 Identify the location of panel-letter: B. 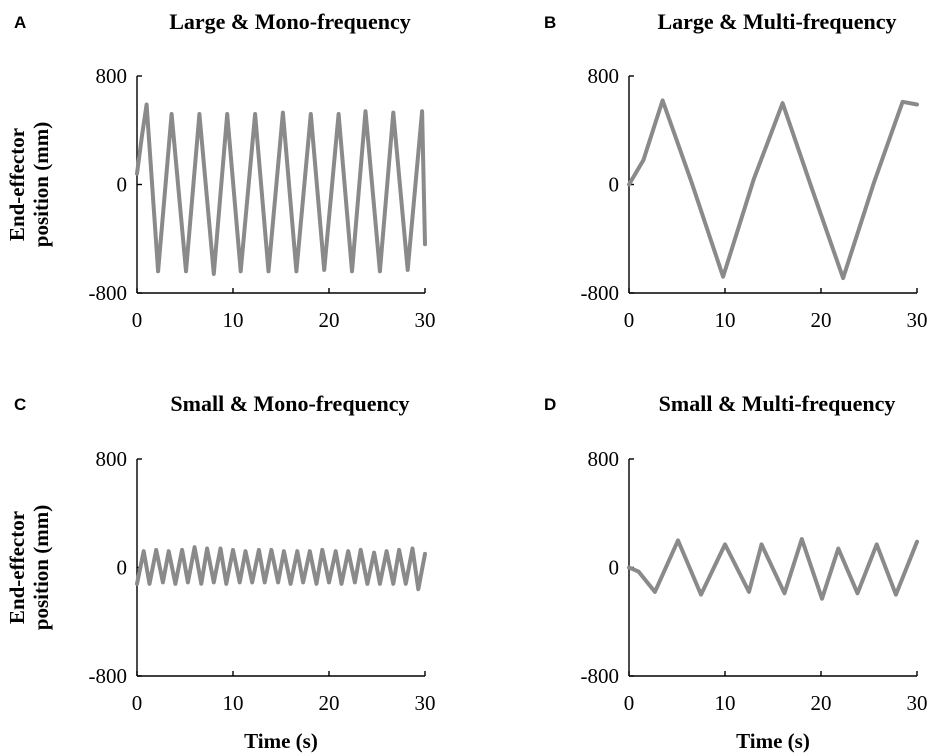
(550, 22).